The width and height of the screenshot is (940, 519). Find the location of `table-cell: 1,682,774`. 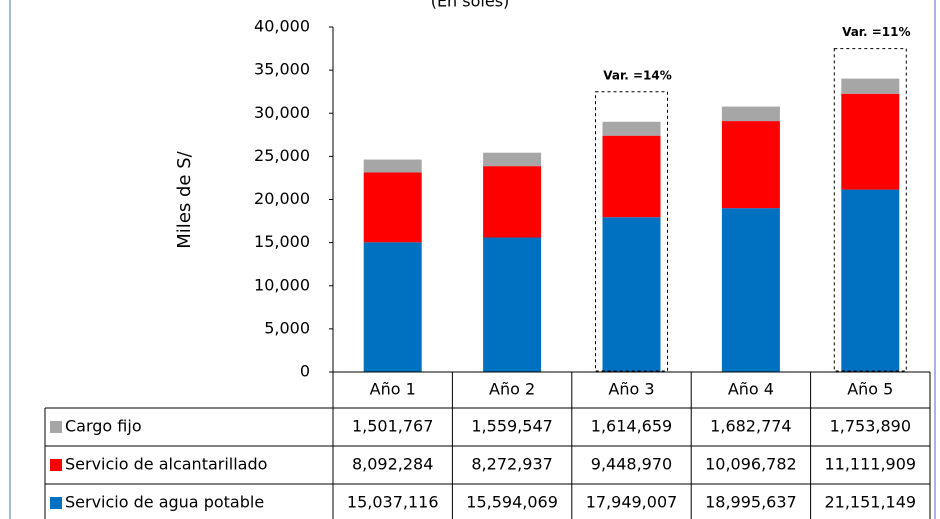

table-cell: 1,682,774 is located at coordinates (750, 426).